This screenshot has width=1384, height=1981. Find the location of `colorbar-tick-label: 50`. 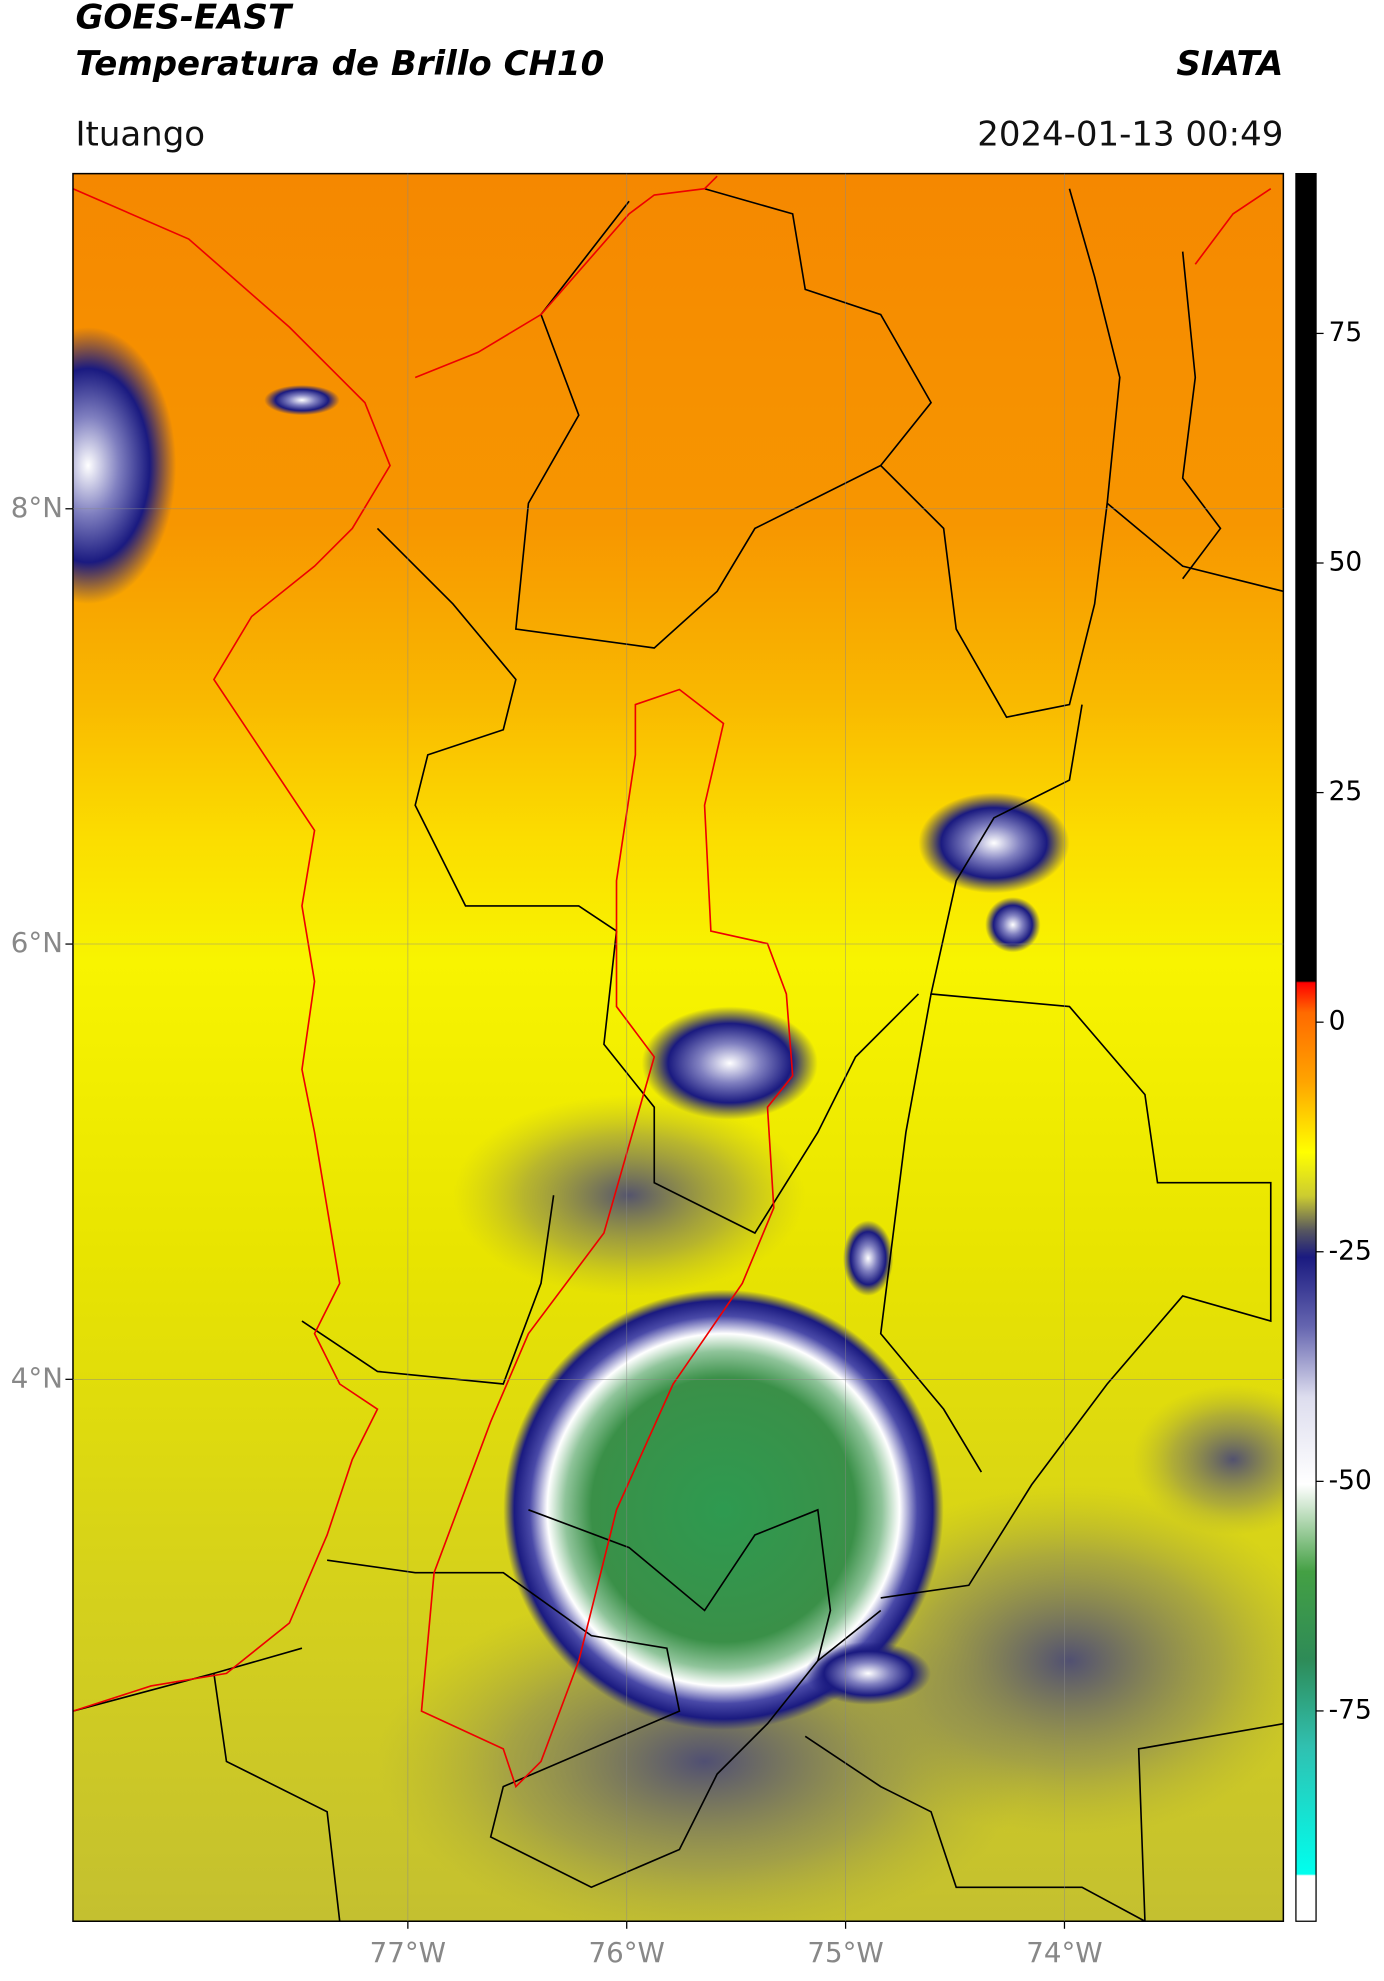

colorbar-tick-label: 50 is located at coordinates (1346, 562).